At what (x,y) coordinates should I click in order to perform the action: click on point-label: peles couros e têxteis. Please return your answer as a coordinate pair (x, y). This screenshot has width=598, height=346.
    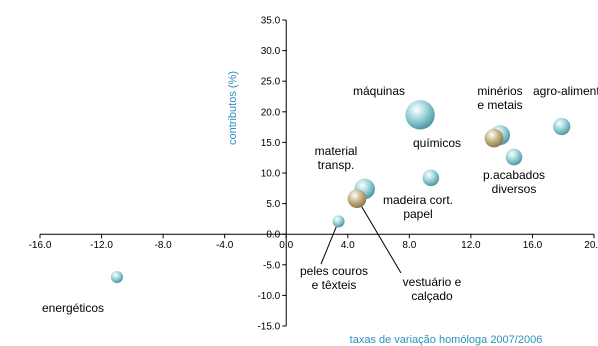
    Looking at the image, I should click on (334, 278).